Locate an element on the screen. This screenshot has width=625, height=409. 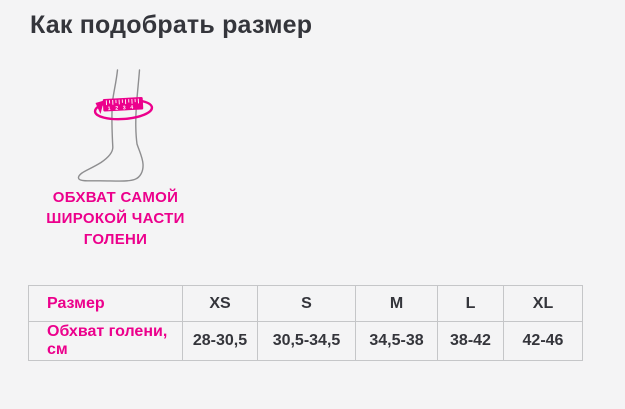
size-header-cell-xl: XL is located at coordinates (543, 303).